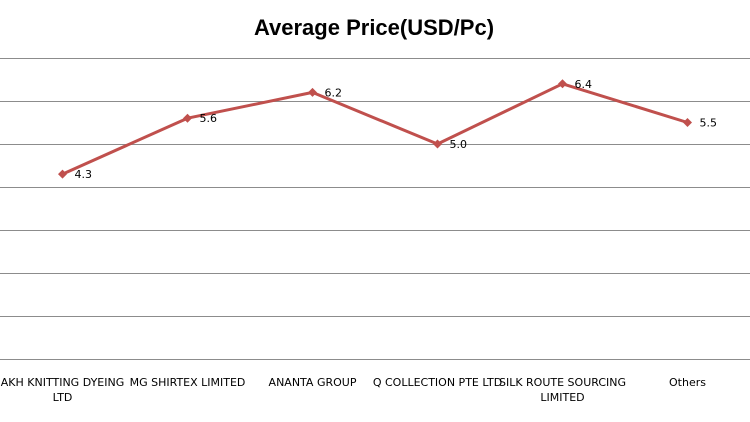  Describe the element at coordinates (188, 382) in the screenshot. I see `x-tick-label: MG SHIRTEX LIMITED` at that location.